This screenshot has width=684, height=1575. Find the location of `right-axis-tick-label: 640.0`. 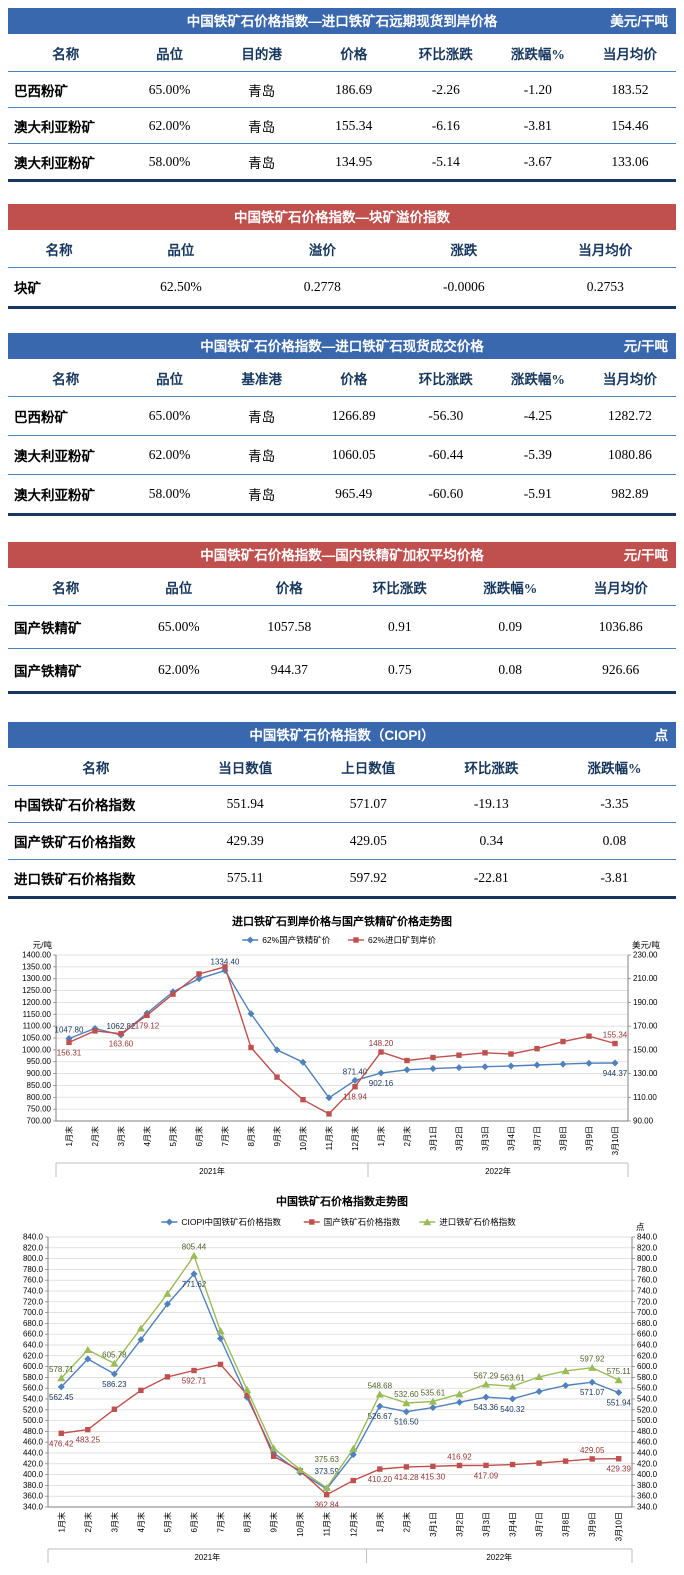

right-axis-tick-label: 640.0 is located at coordinates (647, 1345).